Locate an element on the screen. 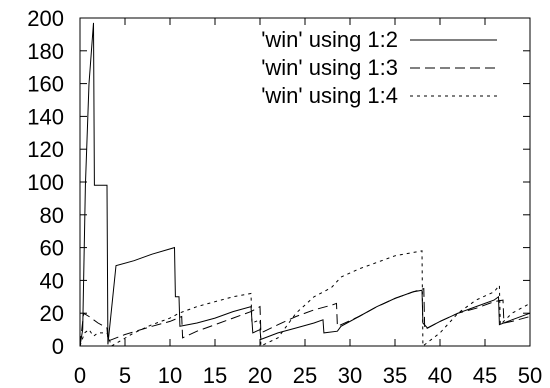 The height and width of the screenshot is (388, 550). y-tick-label: 160 is located at coordinates (45, 84).